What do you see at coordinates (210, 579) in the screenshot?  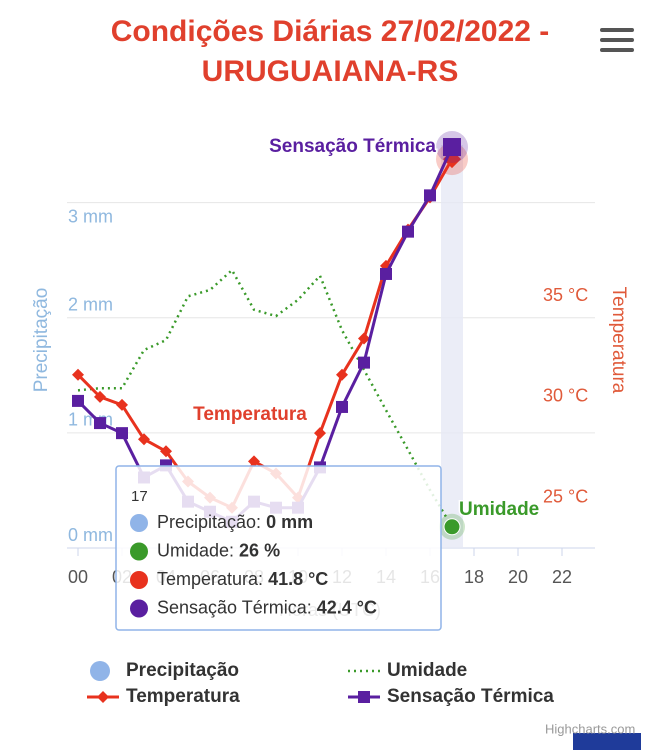 I see `tooltip-label: Temperatura:` at bounding box center [210, 579].